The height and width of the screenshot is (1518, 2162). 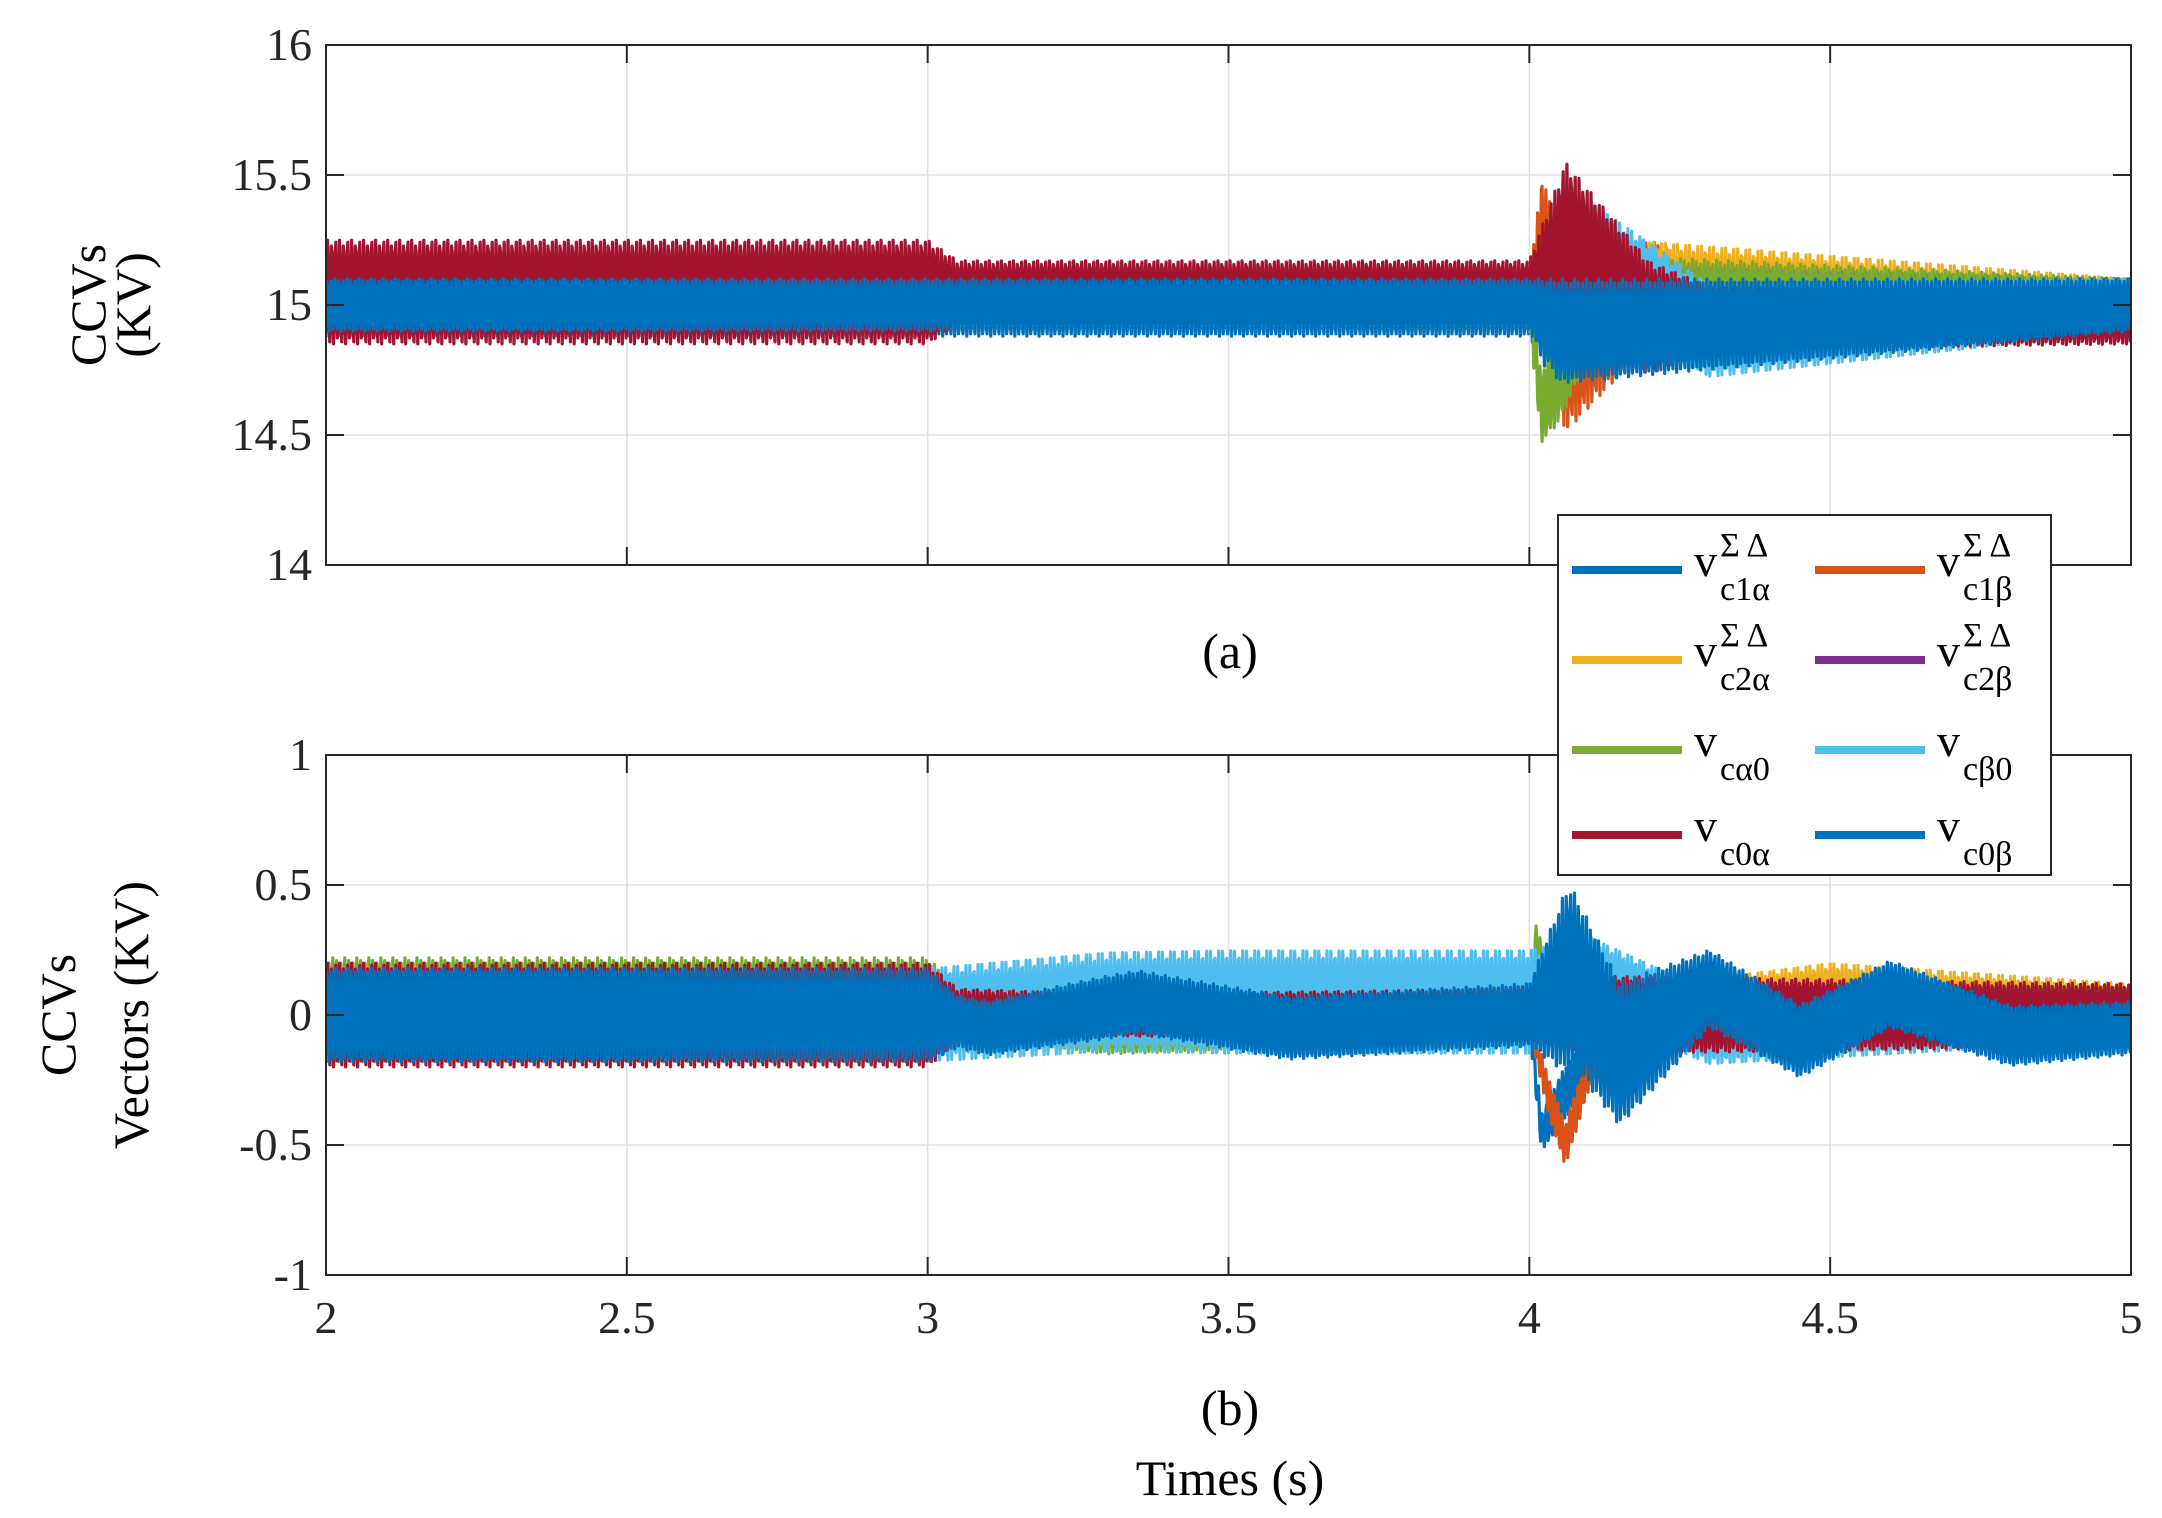 I want to click on legend-sub-3: c2β, so click(x=1987, y=679).